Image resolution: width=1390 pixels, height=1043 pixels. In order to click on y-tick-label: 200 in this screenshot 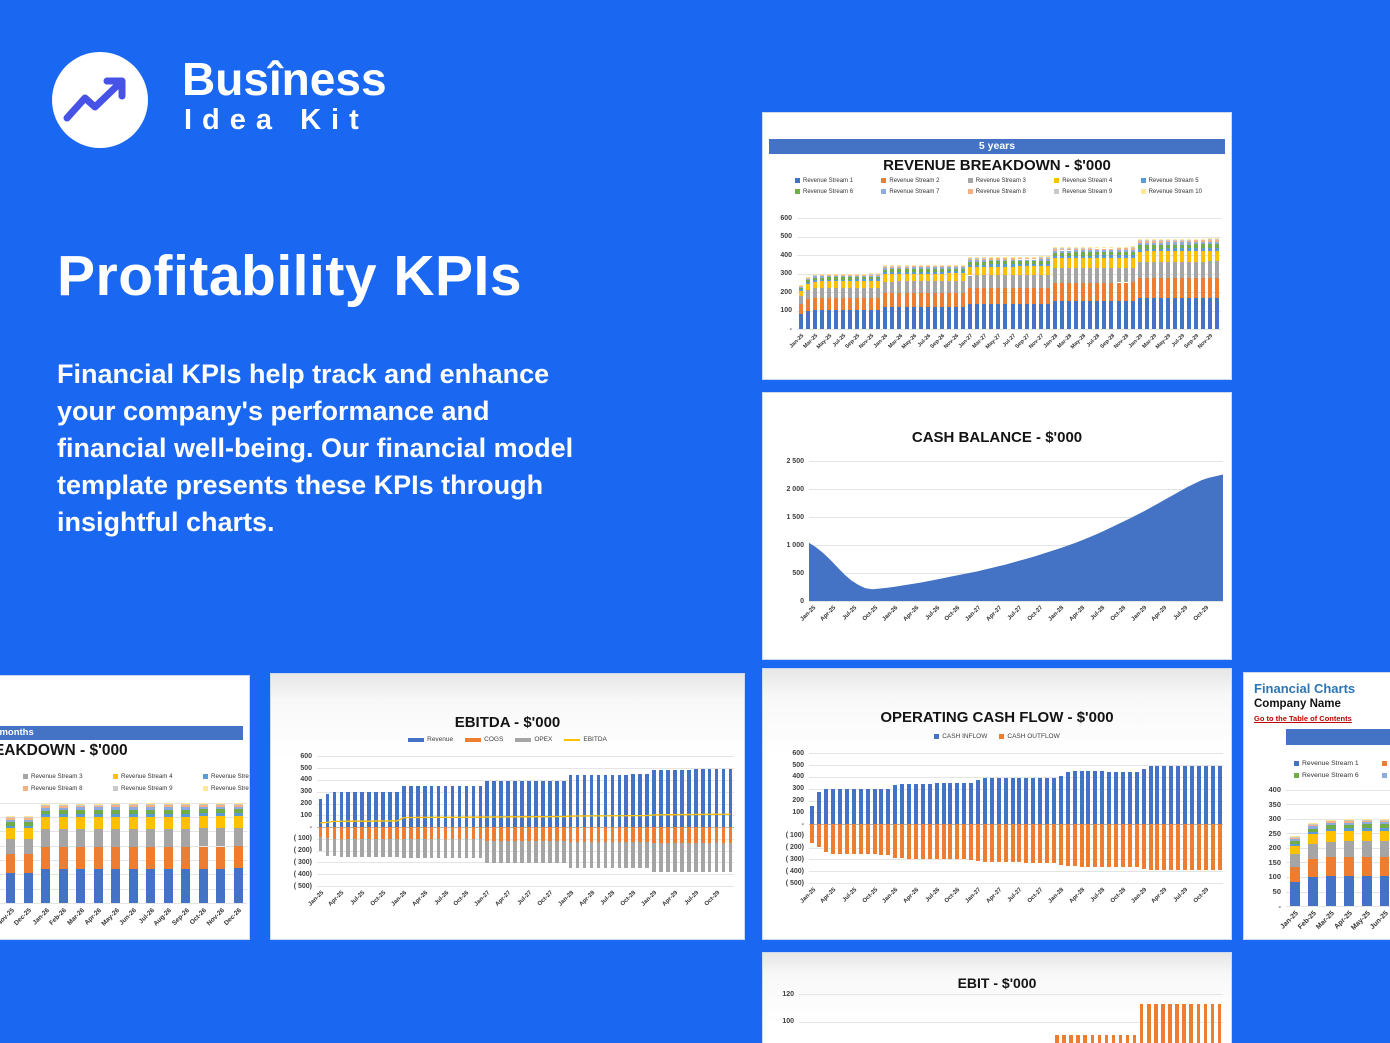, I will do `click(786, 292)`.